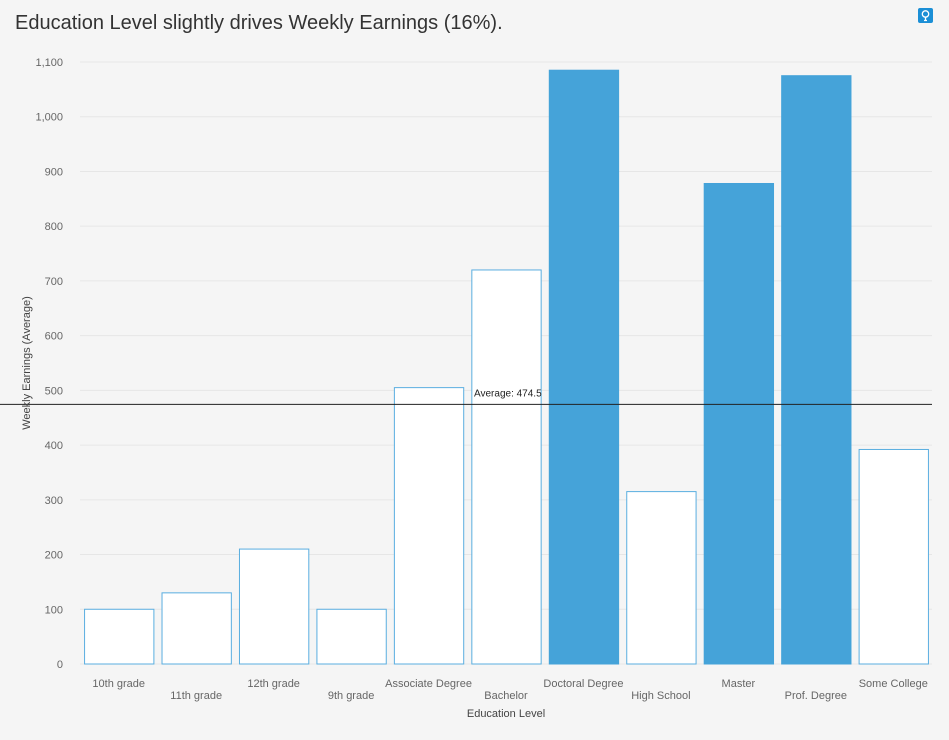  I want to click on x-tick-label: 10th grade, so click(118, 684).